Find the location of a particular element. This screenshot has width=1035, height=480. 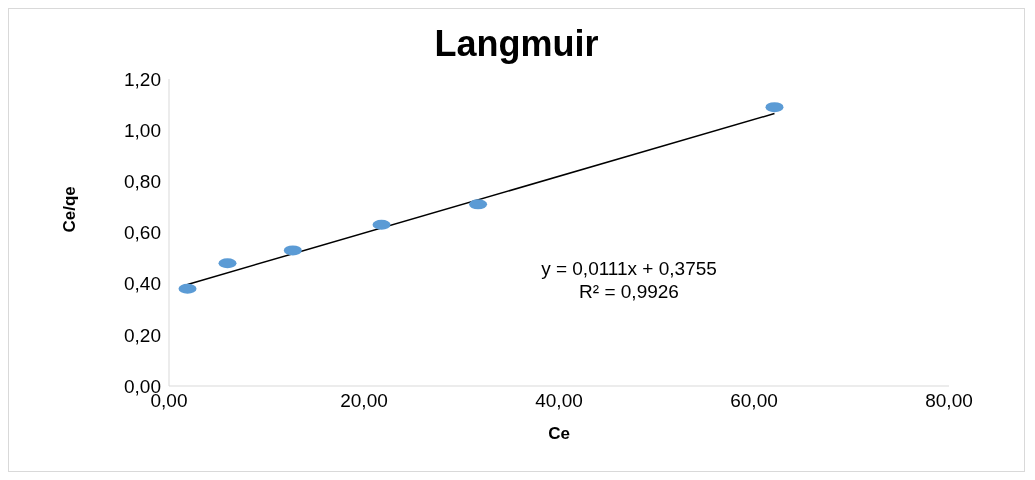

y-tick-label: 0,80 is located at coordinates (142, 182).